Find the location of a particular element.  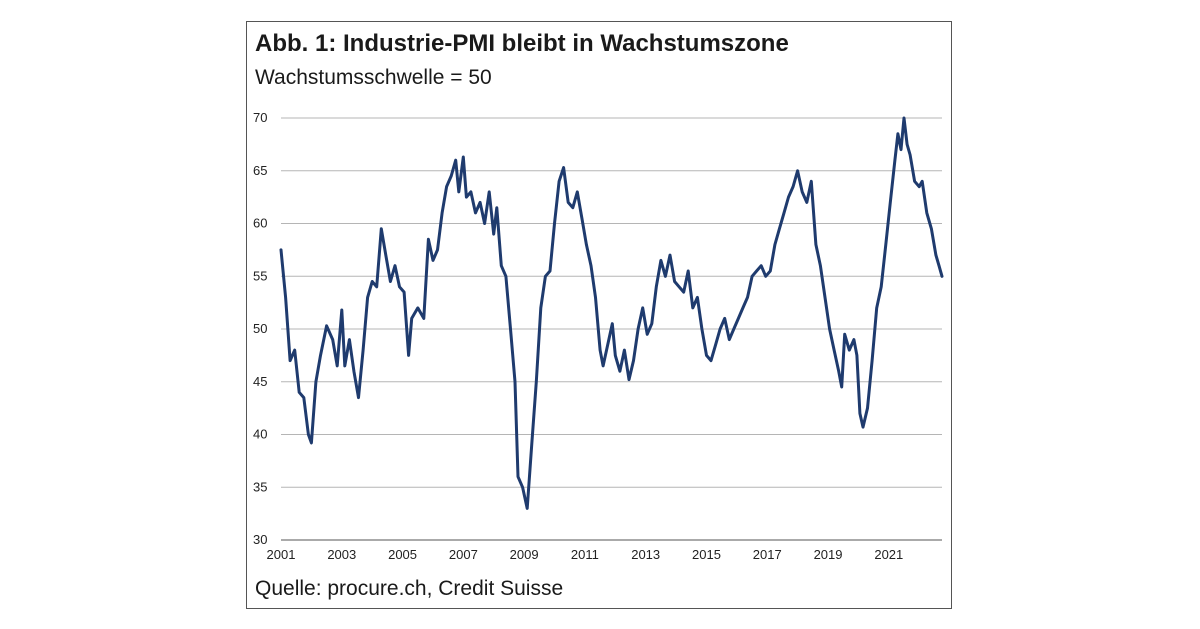

x-tick-label: 2019 is located at coordinates (828, 554).